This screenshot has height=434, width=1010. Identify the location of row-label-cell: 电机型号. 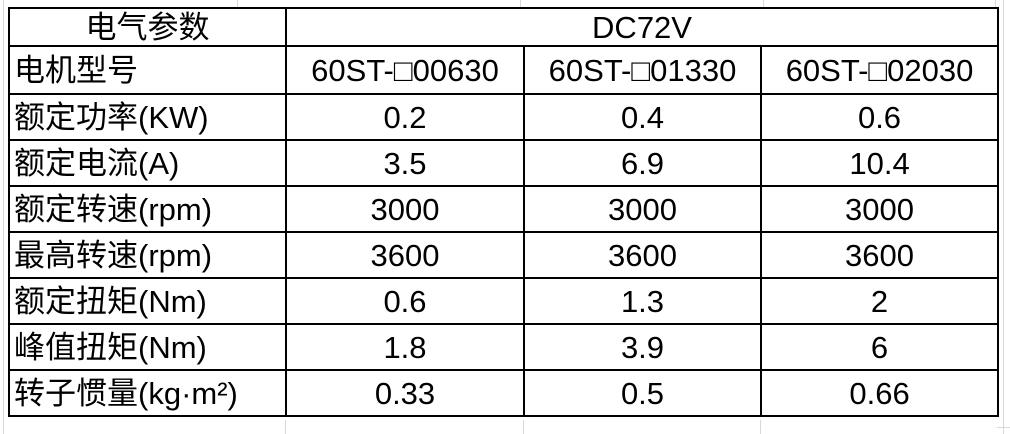
(147, 70).